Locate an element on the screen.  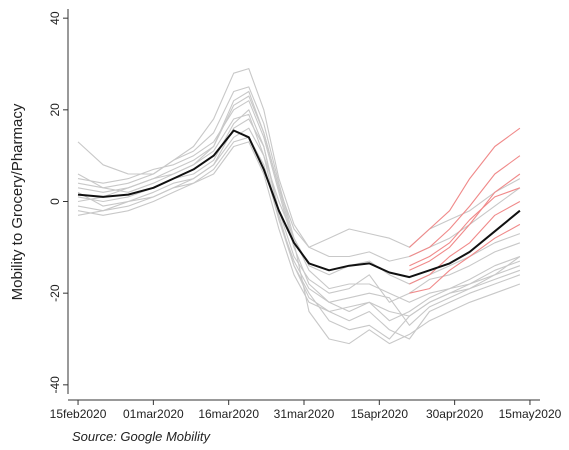
x-tick-label: 15may2020 is located at coordinates (530, 414).